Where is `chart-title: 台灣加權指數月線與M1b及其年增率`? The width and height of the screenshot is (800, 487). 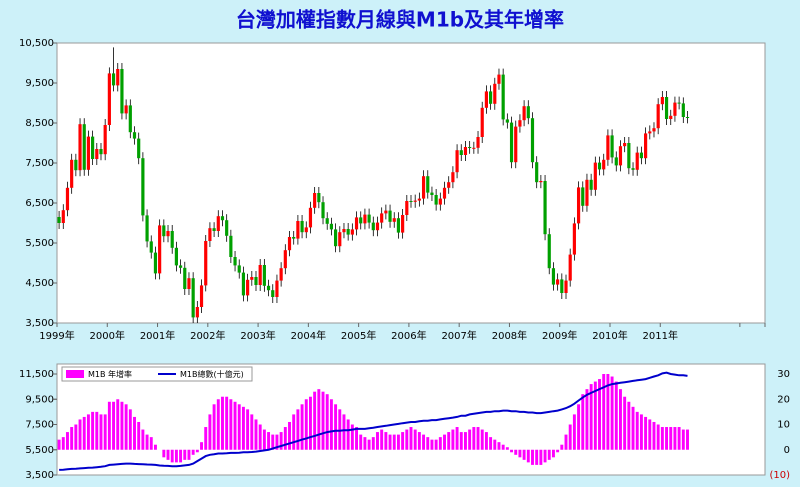 chart-title: 台灣加權指數月線與M1b及其年增率 is located at coordinates (400, 20).